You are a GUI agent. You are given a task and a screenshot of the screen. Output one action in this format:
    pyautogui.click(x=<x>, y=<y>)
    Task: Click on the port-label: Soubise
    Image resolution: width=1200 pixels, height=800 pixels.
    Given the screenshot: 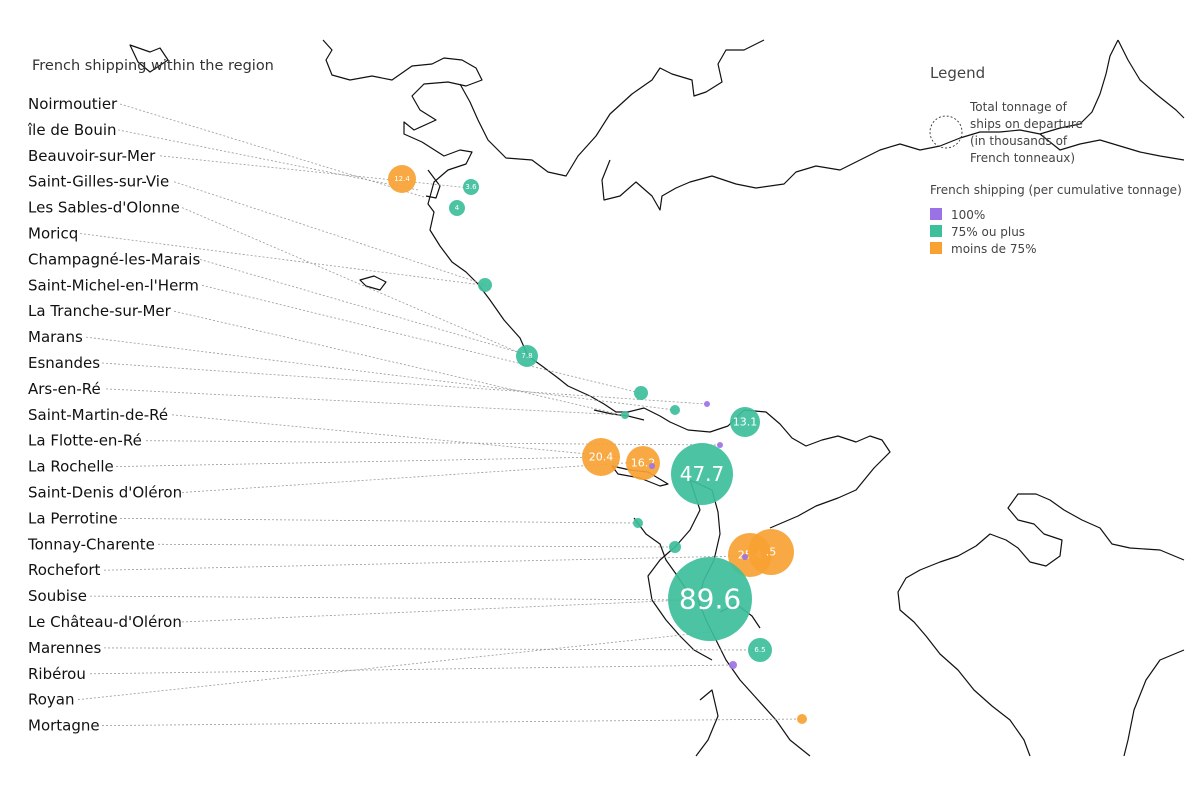 What is the action you would take?
    pyautogui.click(x=57, y=596)
    